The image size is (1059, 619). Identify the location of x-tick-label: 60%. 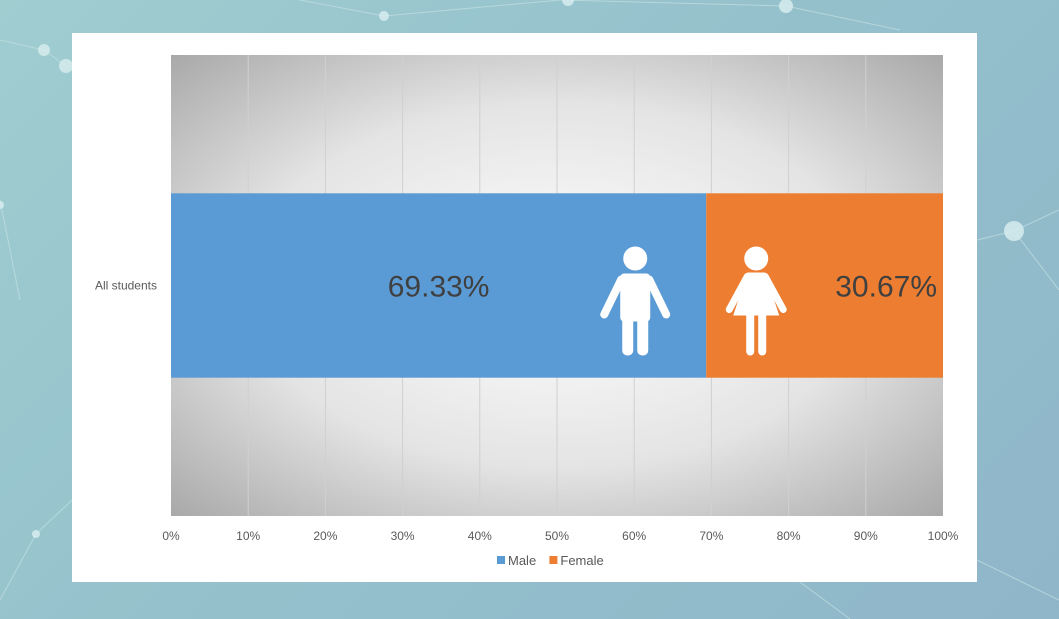
(634, 536).